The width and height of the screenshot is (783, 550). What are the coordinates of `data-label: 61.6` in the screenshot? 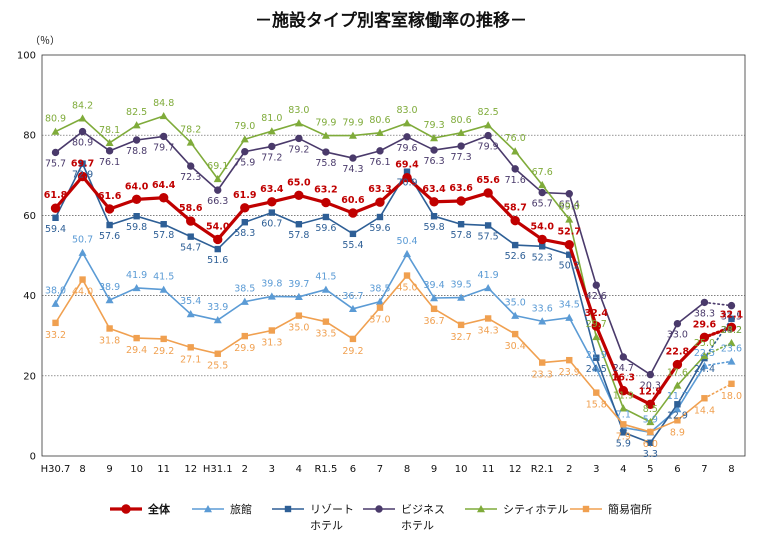 It's located at (110, 196).